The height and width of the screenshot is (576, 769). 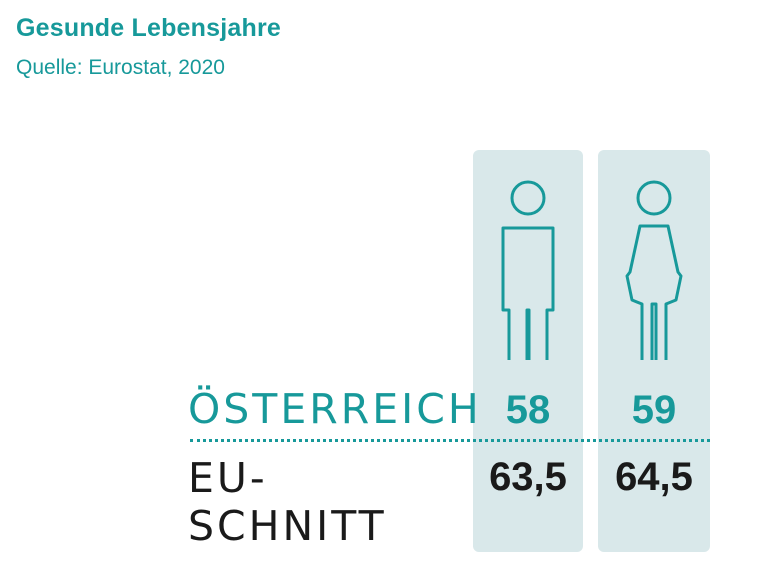 I want to click on row-label-eu-schnitt: EU-SCHNITT, so click(x=287, y=502).